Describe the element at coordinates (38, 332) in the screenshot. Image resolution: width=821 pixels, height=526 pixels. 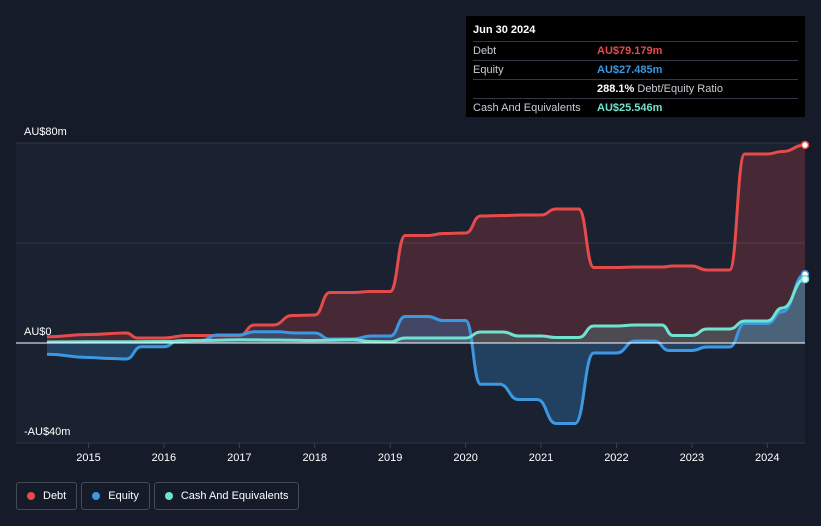
I see `y-tick-label: AU$0` at that location.